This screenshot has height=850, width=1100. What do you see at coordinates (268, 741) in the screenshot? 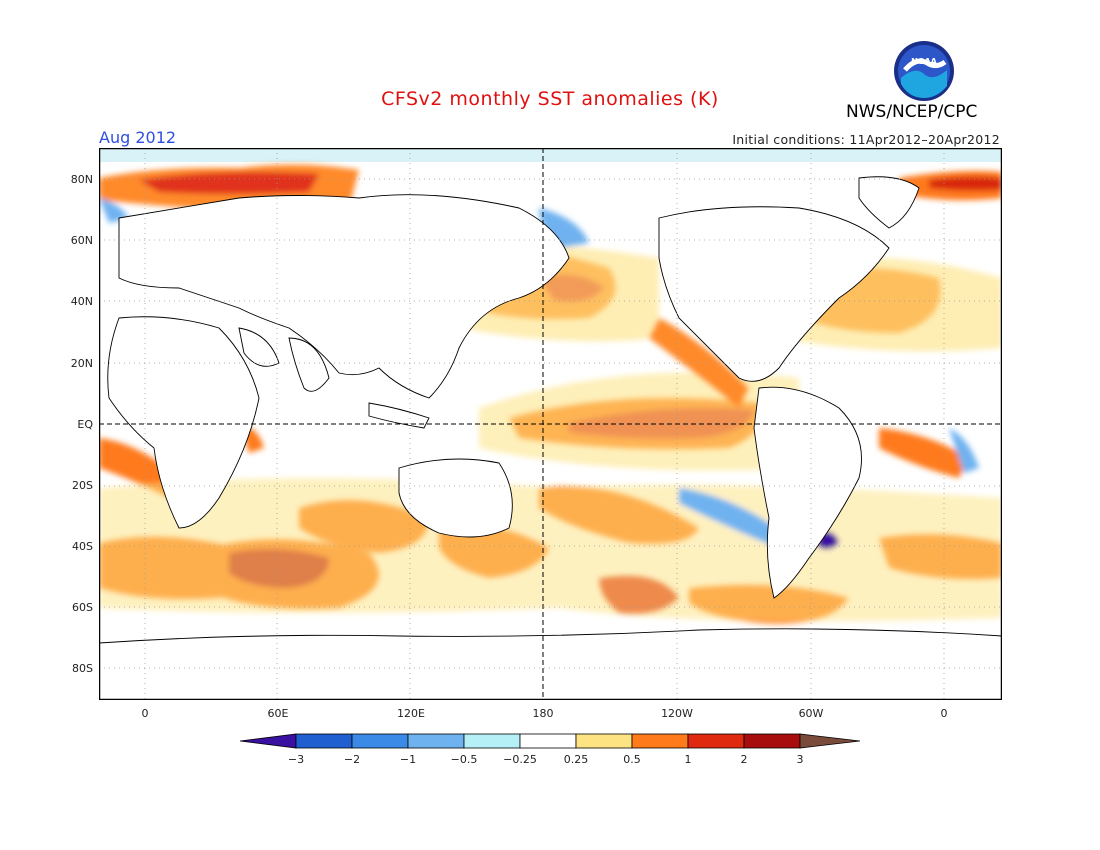
I see `colorbar-arrow-low` at bounding box center [268, 741].